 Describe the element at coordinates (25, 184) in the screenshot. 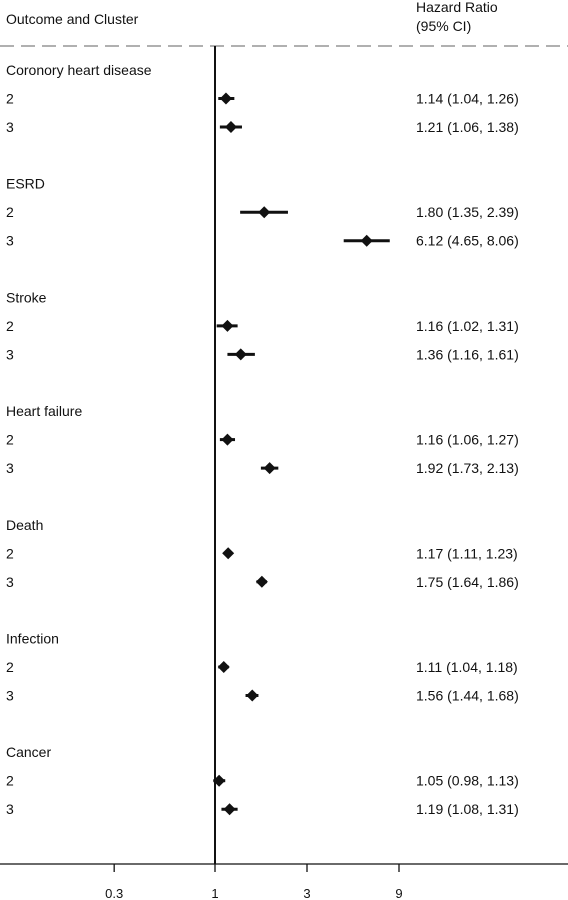

I see `group-label: ESRD` at that location.